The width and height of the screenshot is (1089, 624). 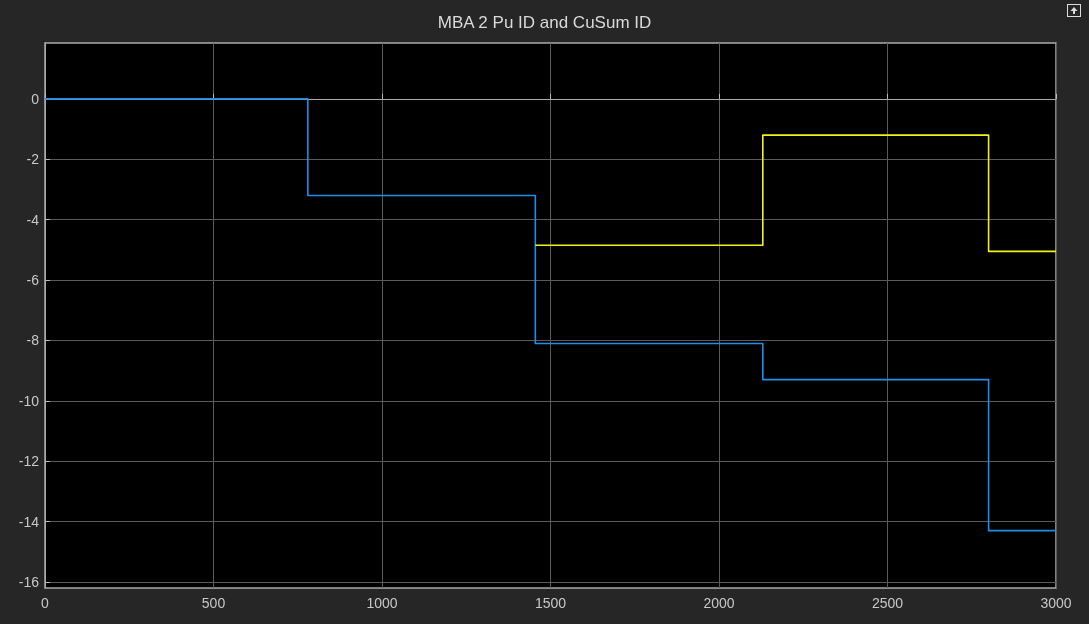 I want to click on x-tick-label: 0, so click(x=45, y=603).